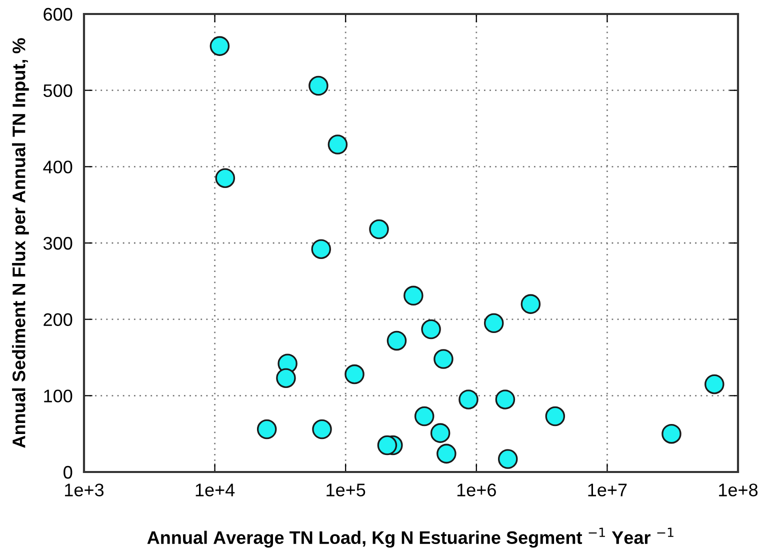 The image size is (759, 552). Describe the element at coordinates (607, 490) in the screenshot. I see `x-tick-label: 1e+7` at that location.